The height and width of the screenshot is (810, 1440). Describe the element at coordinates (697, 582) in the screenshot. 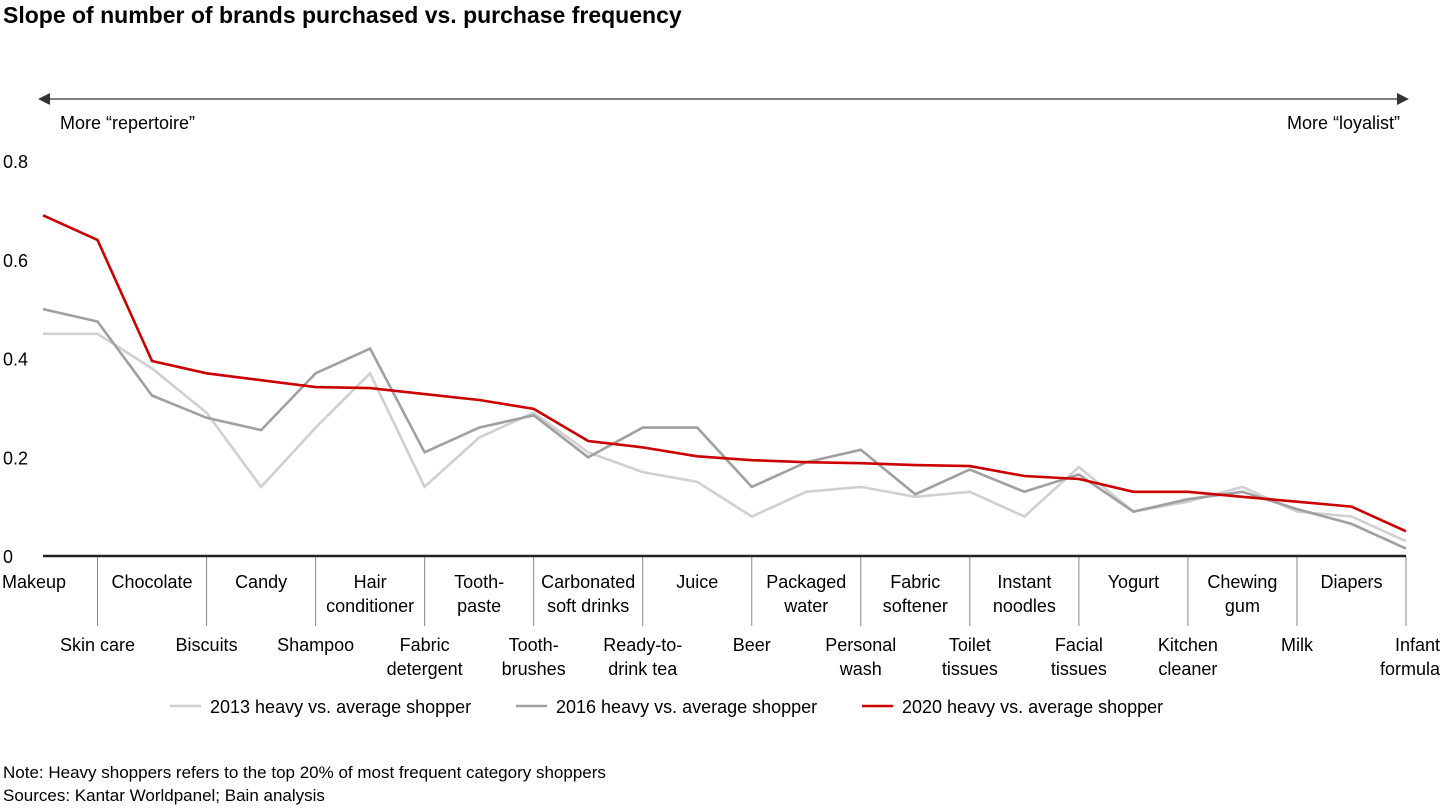

I see `x-tick-label: Juice` at that location.